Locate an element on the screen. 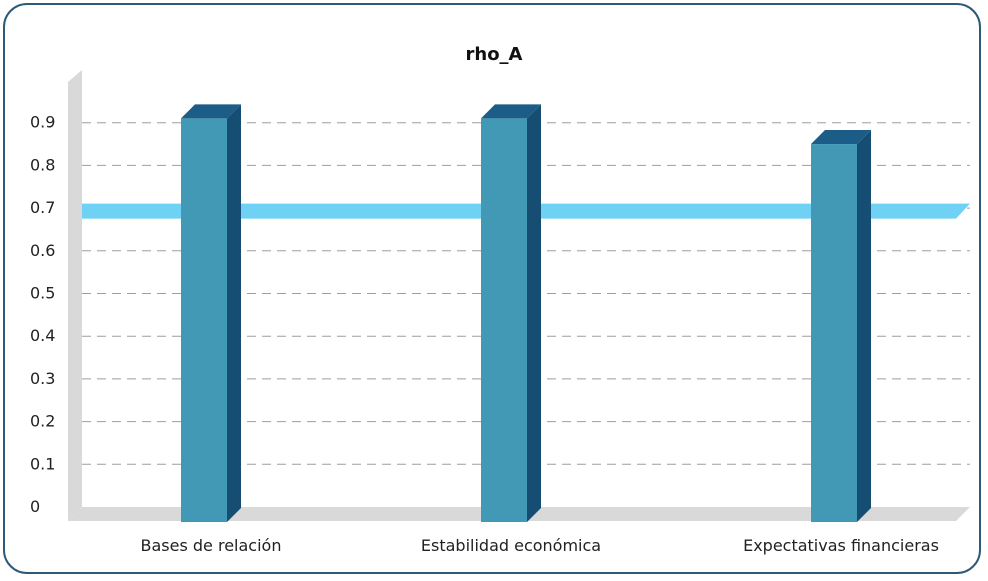 The image size is (988, 581). chart-title: rho_A is located at coordinates (494, 54).